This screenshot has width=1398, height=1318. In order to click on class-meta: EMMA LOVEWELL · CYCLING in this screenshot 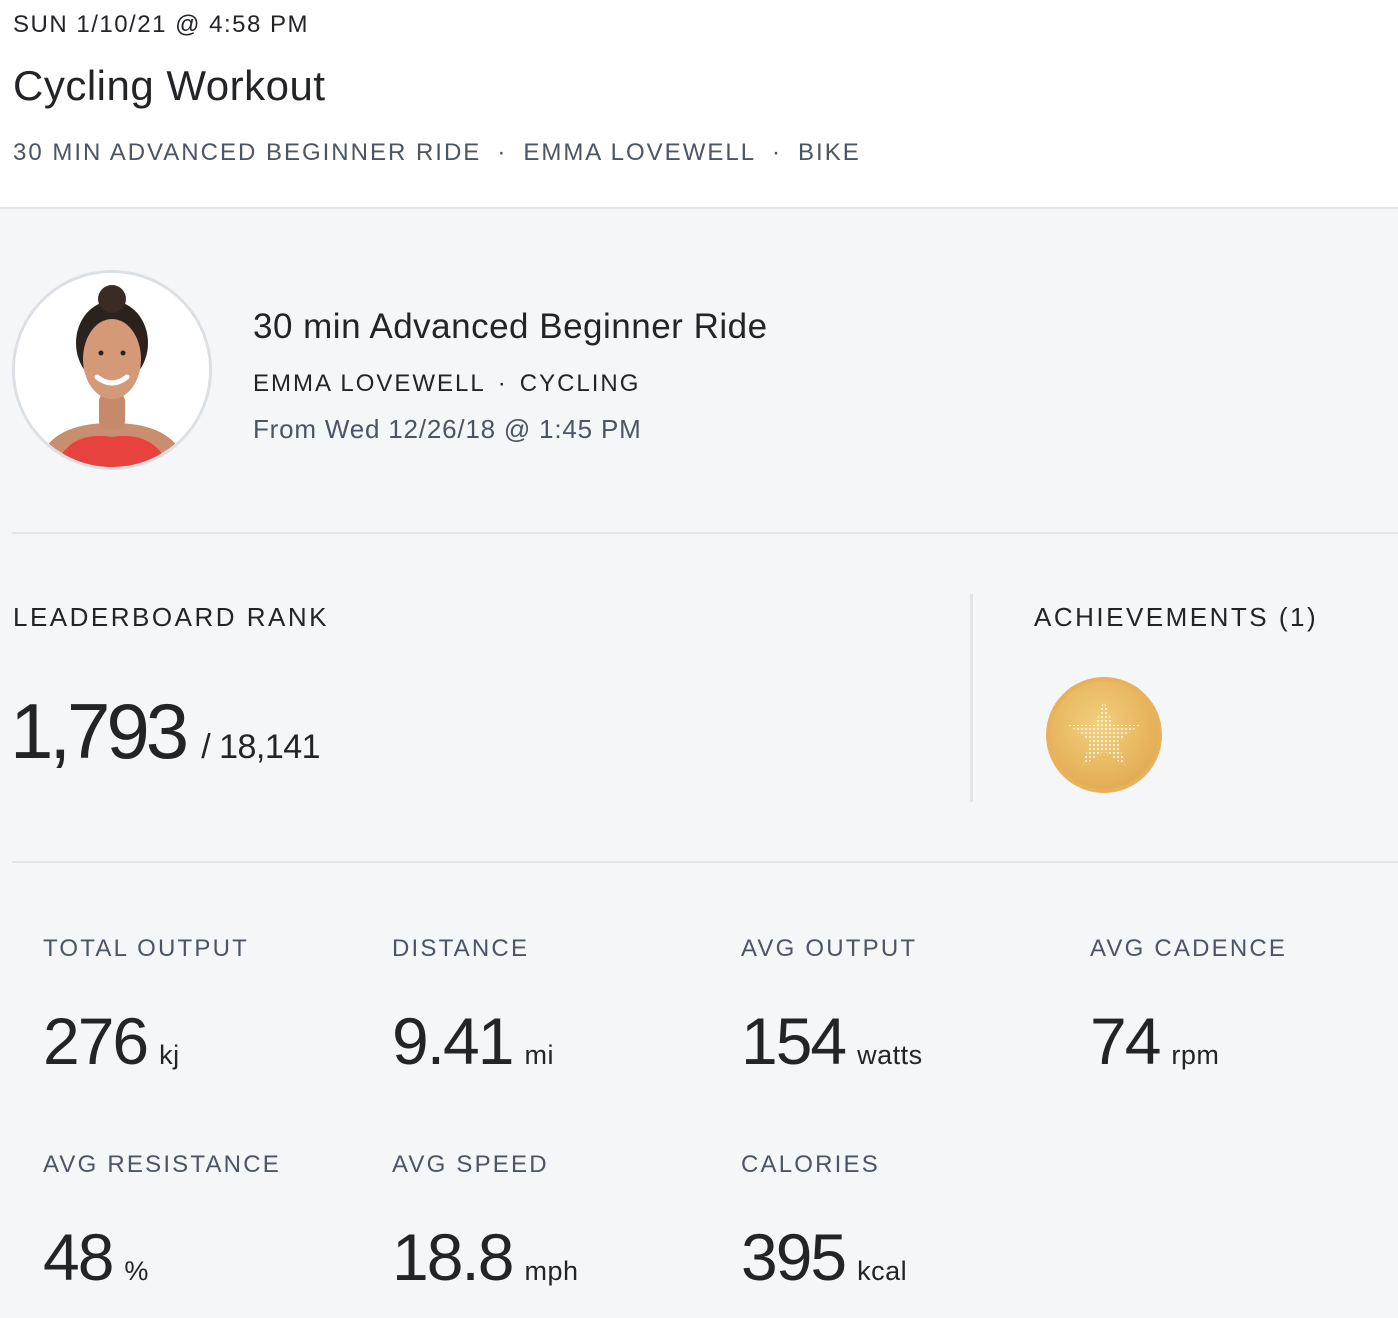, I will do `click(446, 384)`.